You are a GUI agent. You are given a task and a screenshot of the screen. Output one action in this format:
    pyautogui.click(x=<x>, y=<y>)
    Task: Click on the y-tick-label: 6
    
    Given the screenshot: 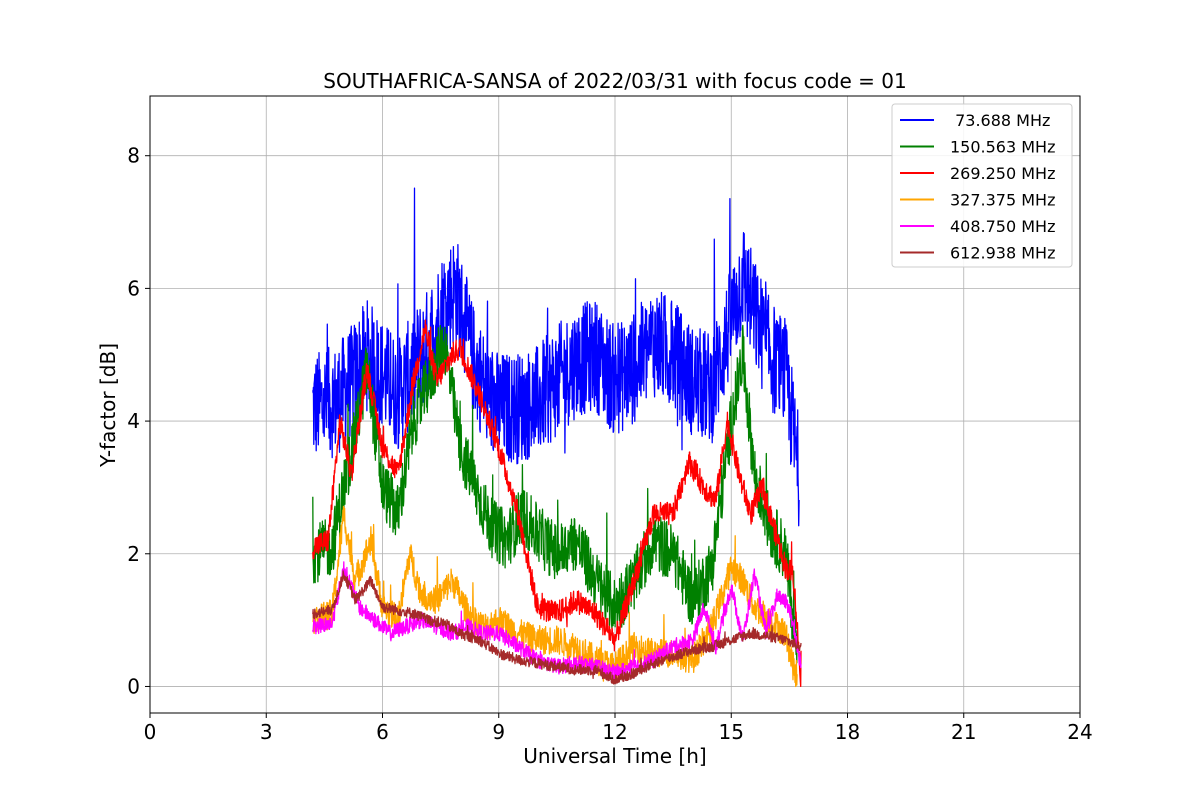 What is the action you would take?
    pyautogui.click(x=133, y=288)
    